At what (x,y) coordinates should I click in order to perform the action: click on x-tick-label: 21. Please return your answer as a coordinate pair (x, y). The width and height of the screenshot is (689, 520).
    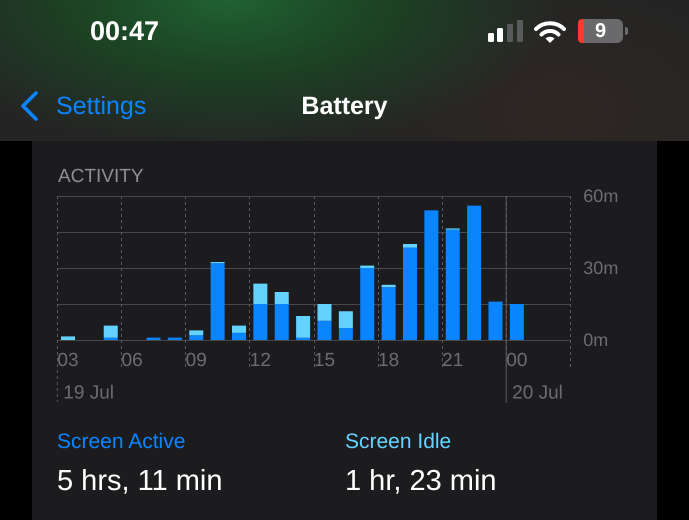
    Looking at the image, I should click on (453, 360).